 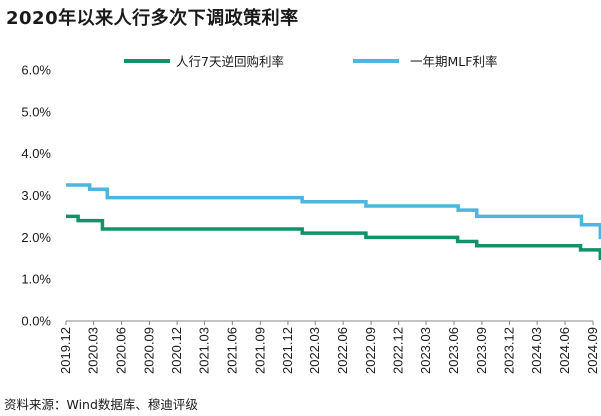 I want to click on x-tick-label: 2023.06, so click(x=453, y=350).